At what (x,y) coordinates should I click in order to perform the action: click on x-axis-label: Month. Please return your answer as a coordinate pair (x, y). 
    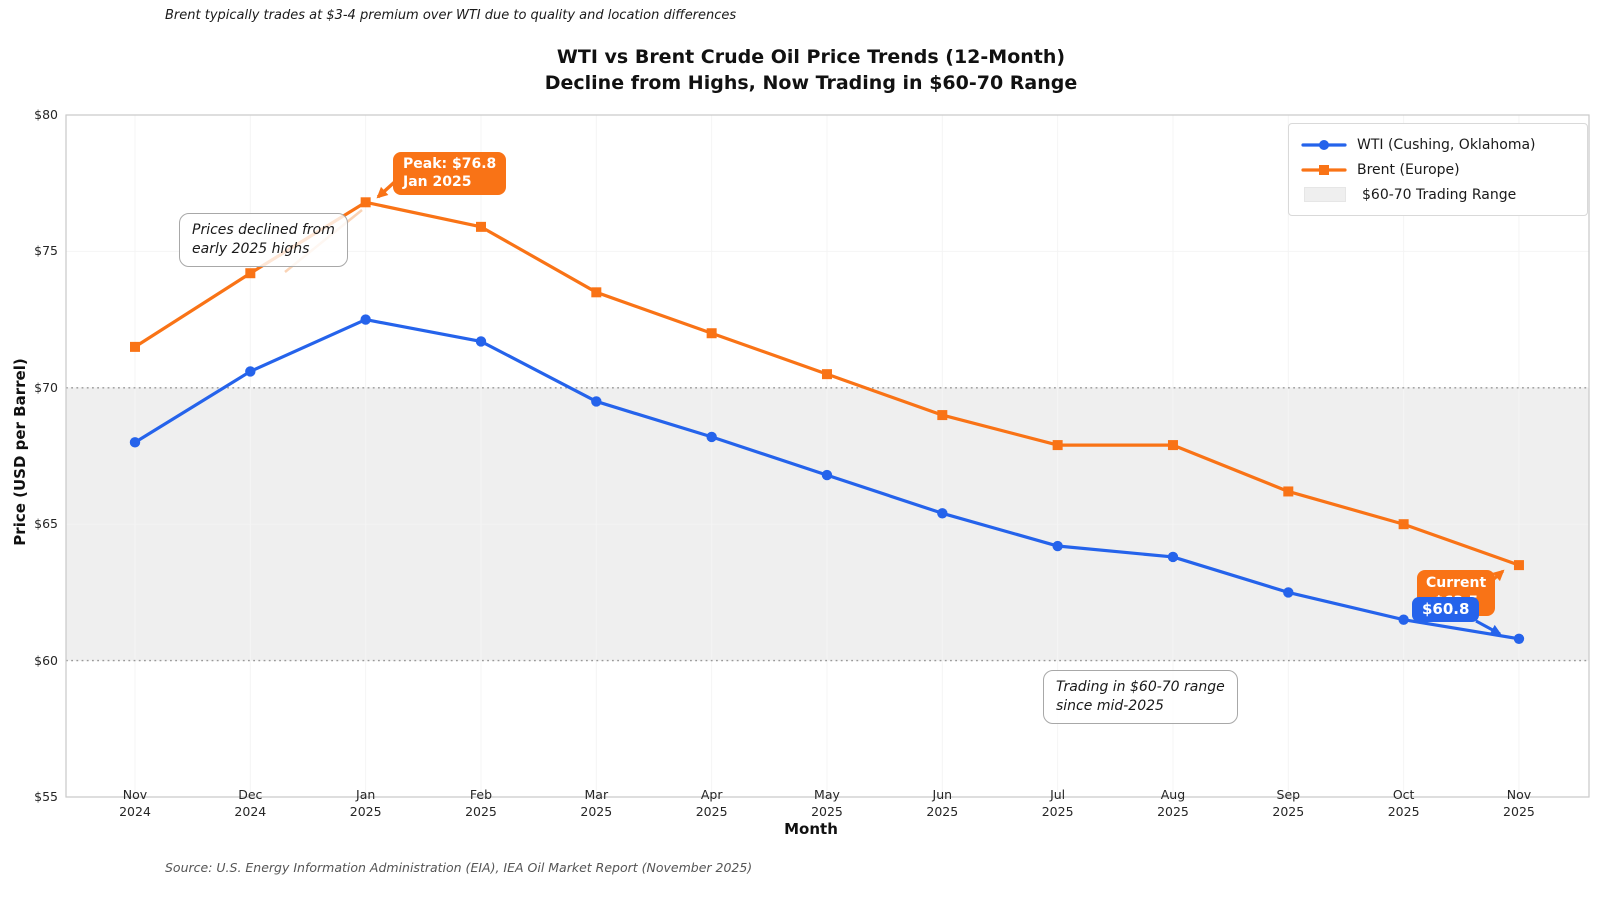
    Looking at the image, I should click on (811, 829).